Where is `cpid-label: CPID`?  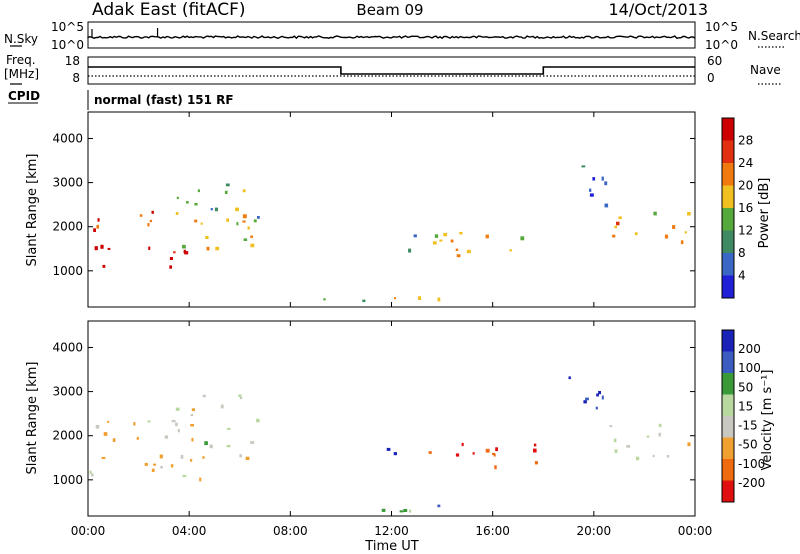
cpid-label: CPID is located at coordinates (24, 96).